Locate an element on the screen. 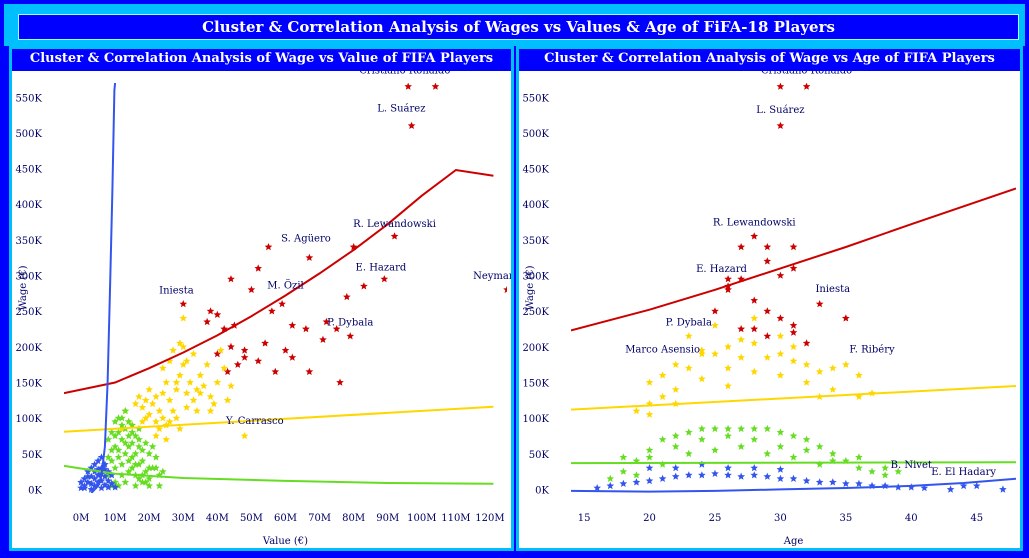  x-tick-label: 80M is located at coordinates (353, 518).